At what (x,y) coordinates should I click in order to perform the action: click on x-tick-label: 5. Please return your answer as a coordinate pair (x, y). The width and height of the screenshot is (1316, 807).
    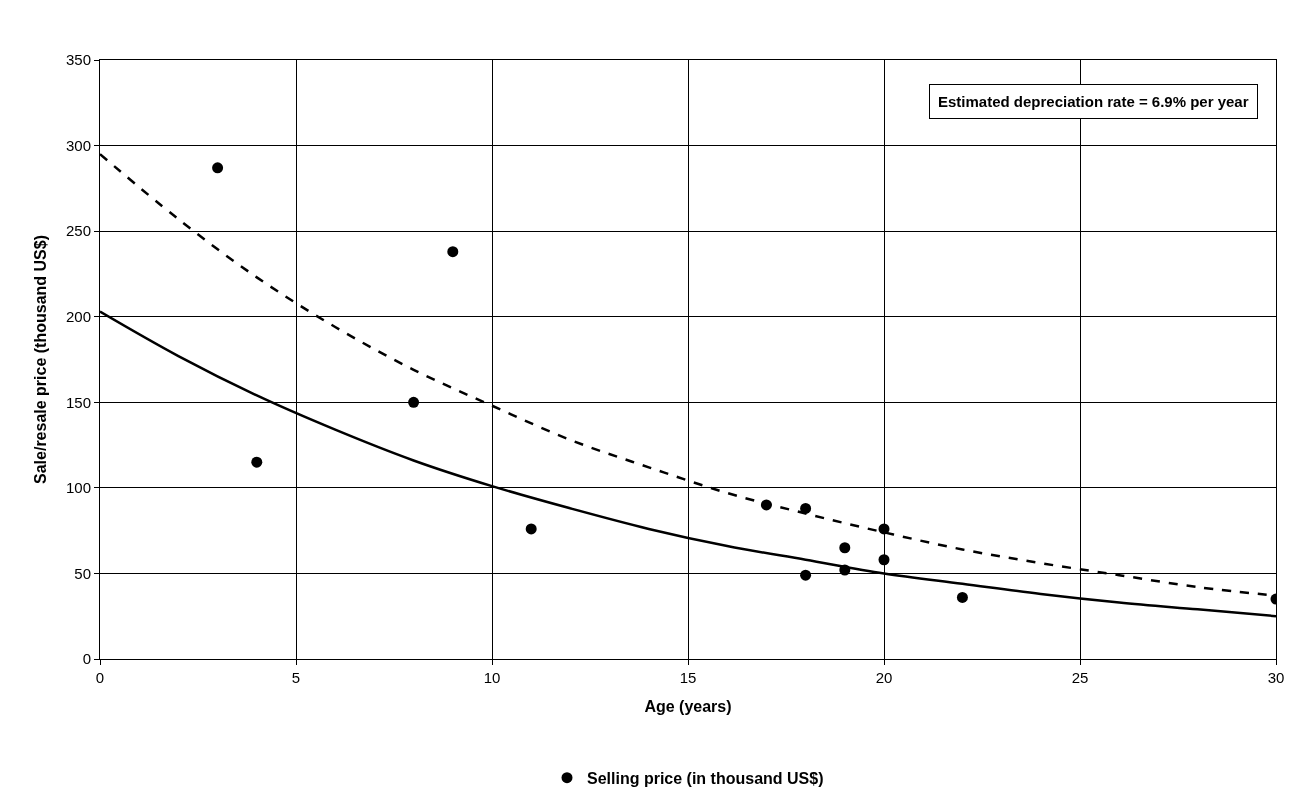
    Looking at the image, I should click on (296, 677).